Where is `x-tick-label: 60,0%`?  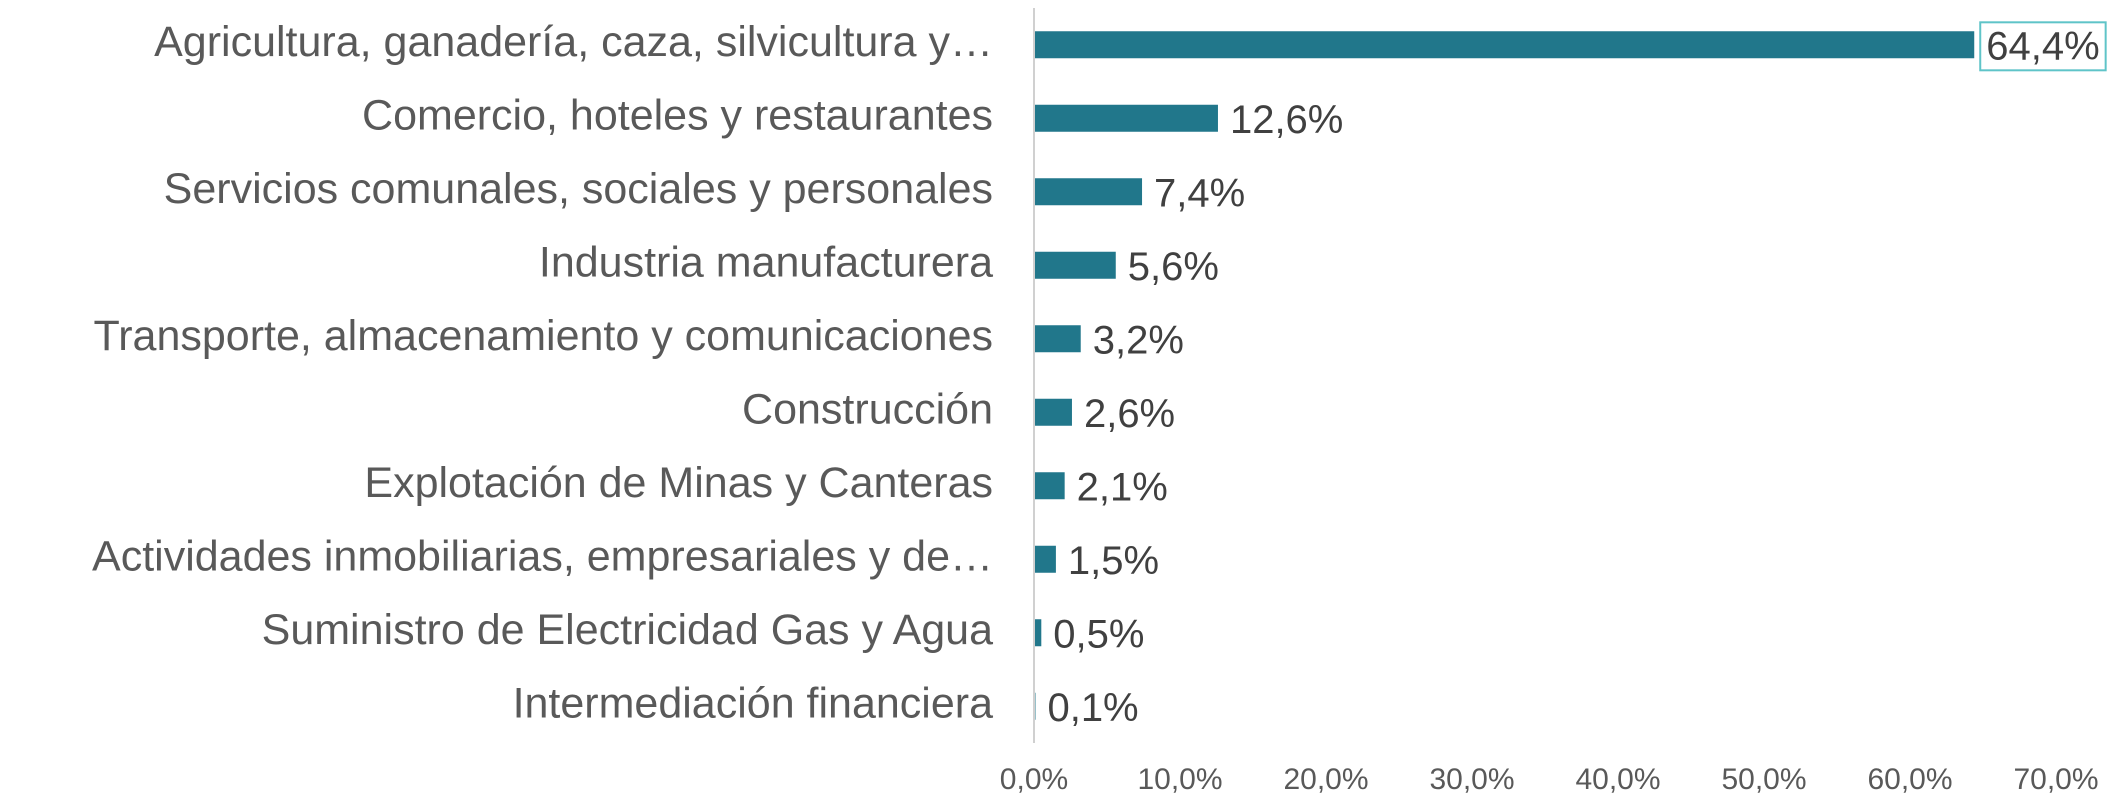 x-tick-label: 60,0% is located at coordinates (1909, 779).